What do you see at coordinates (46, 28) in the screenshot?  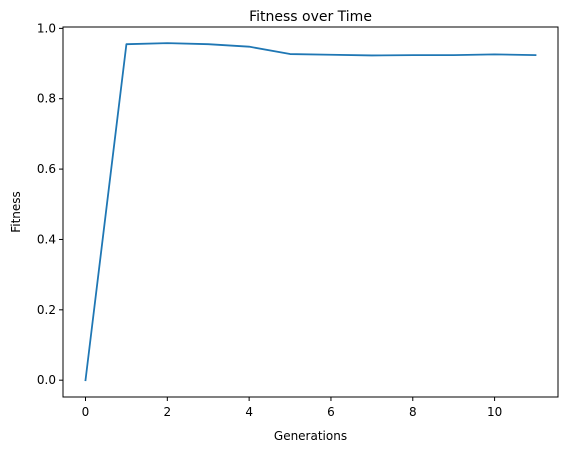 I see `y-tick-label: 1.0` at bounding box center [46, 28].